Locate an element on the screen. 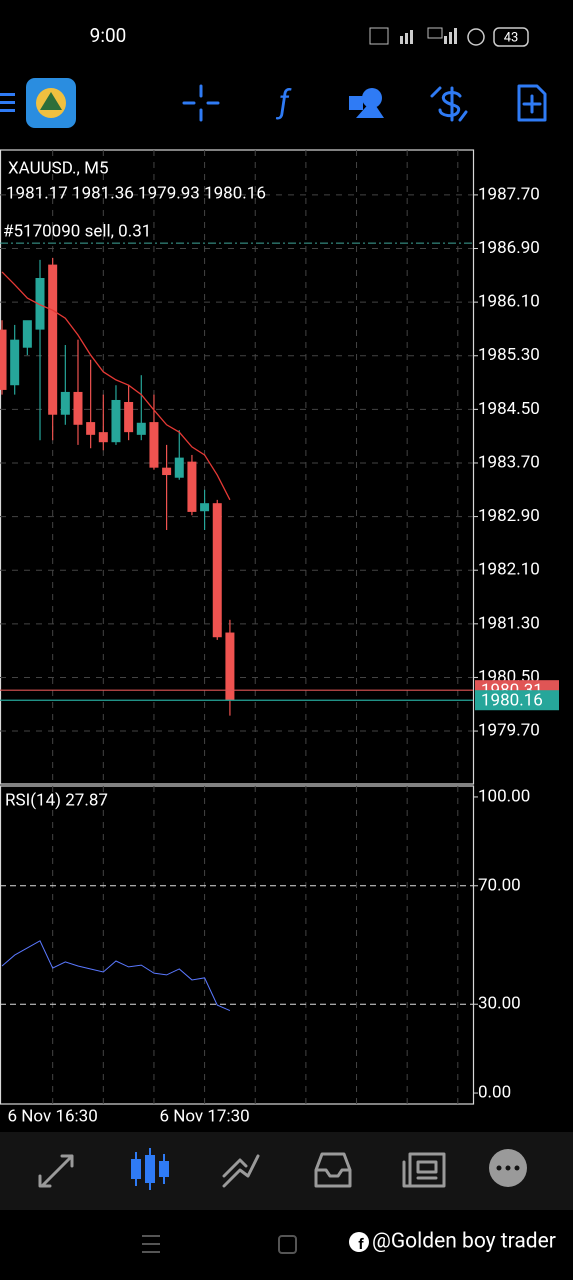  nav-news is located at coordinates (424, 1170).